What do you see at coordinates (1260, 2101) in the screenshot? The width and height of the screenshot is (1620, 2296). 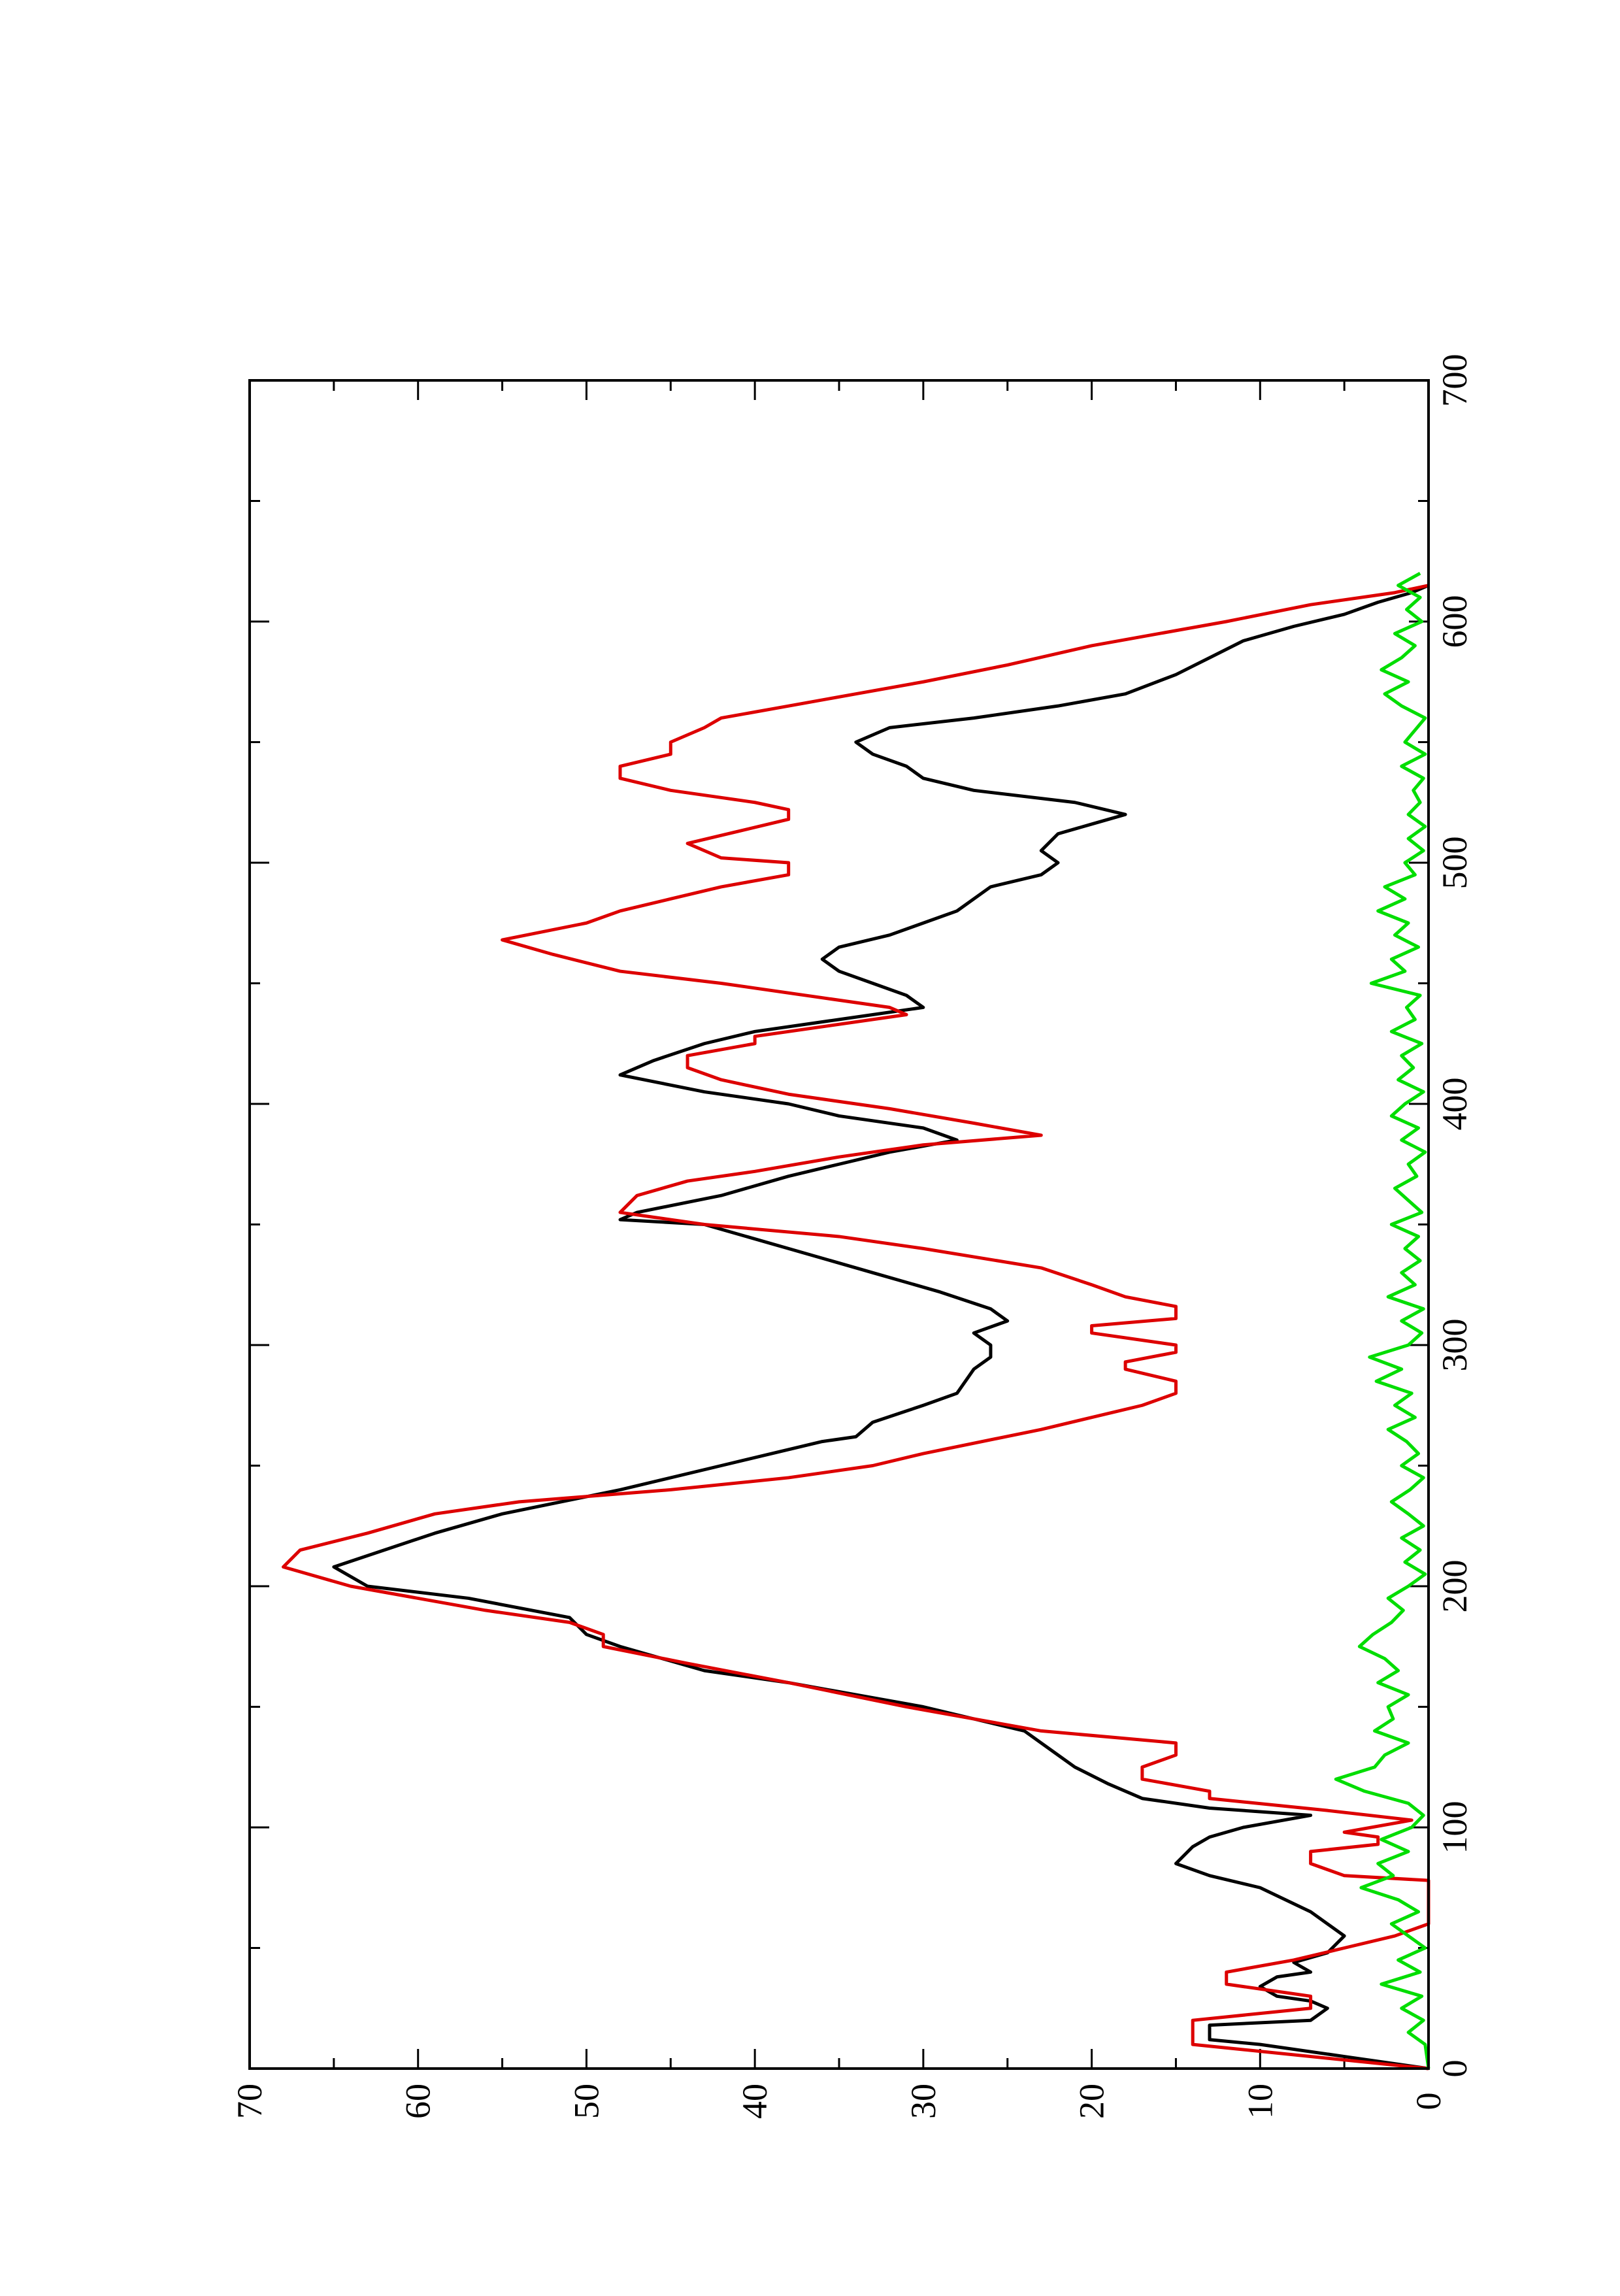 I see `y-tick-label: 10` at bounding box center [1260, 2101].